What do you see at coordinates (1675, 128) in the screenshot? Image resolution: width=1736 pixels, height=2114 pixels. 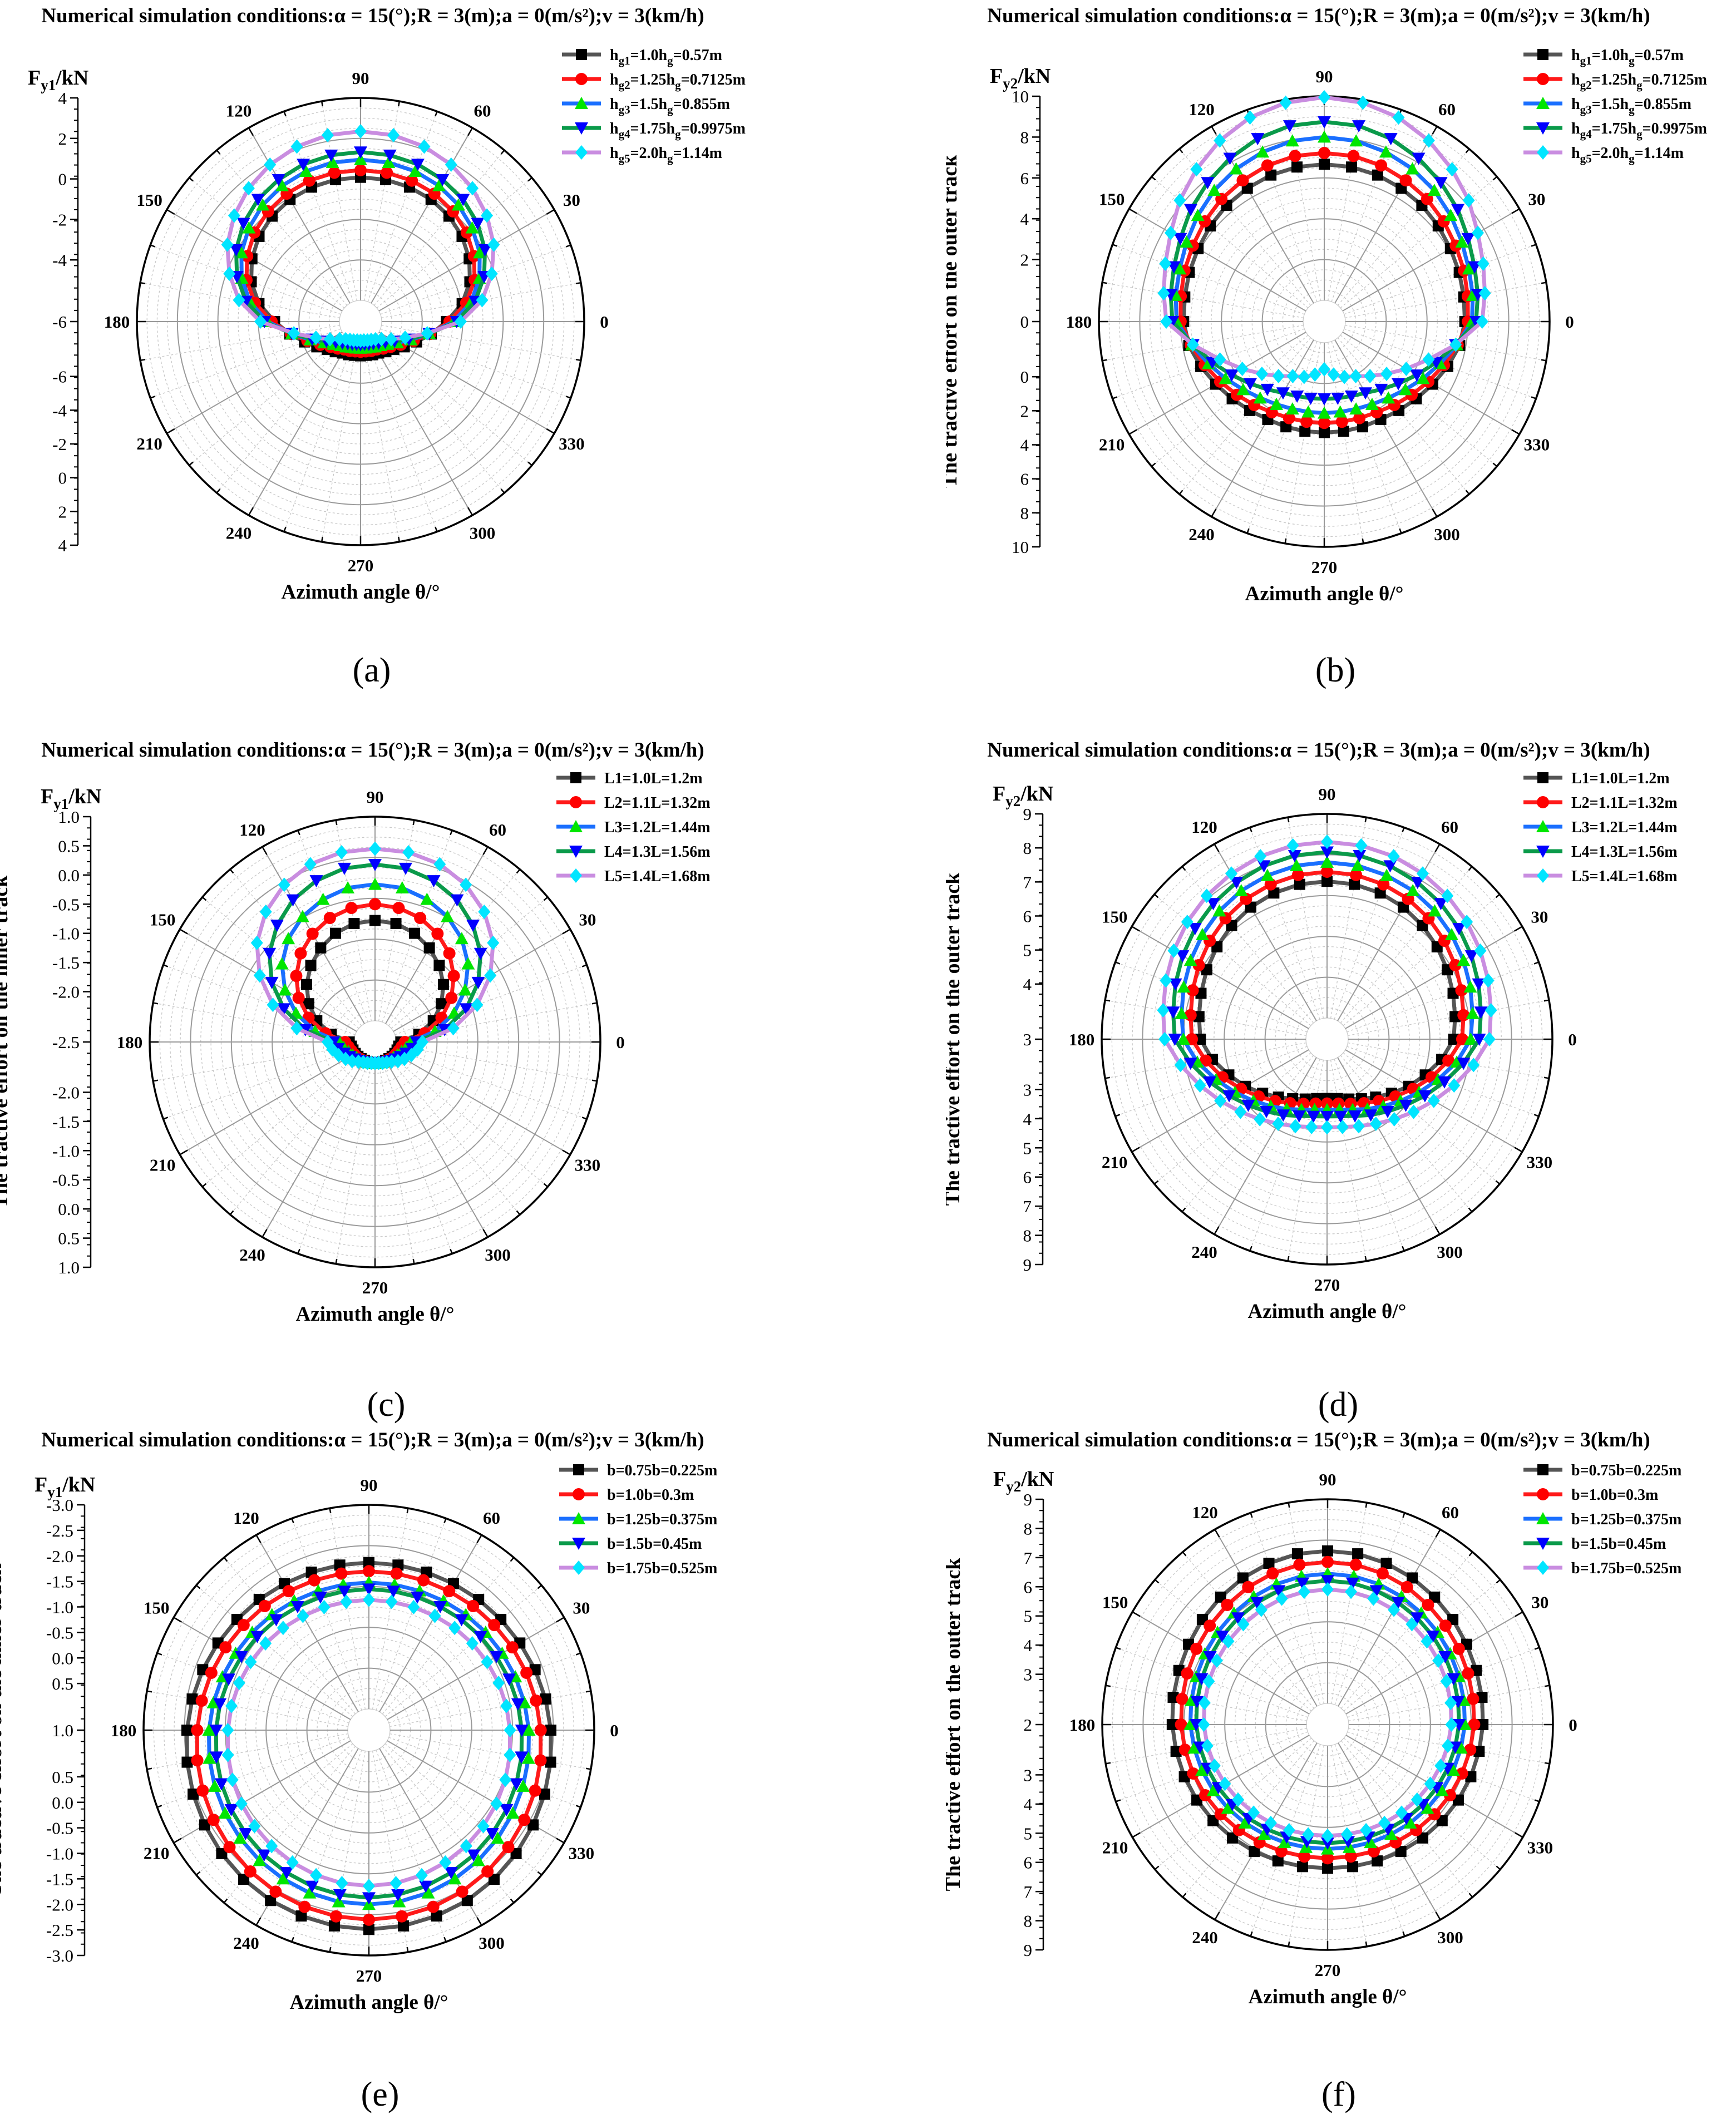 I see `legend-tail: =0.9975m` at bounding box center [1675, 128].